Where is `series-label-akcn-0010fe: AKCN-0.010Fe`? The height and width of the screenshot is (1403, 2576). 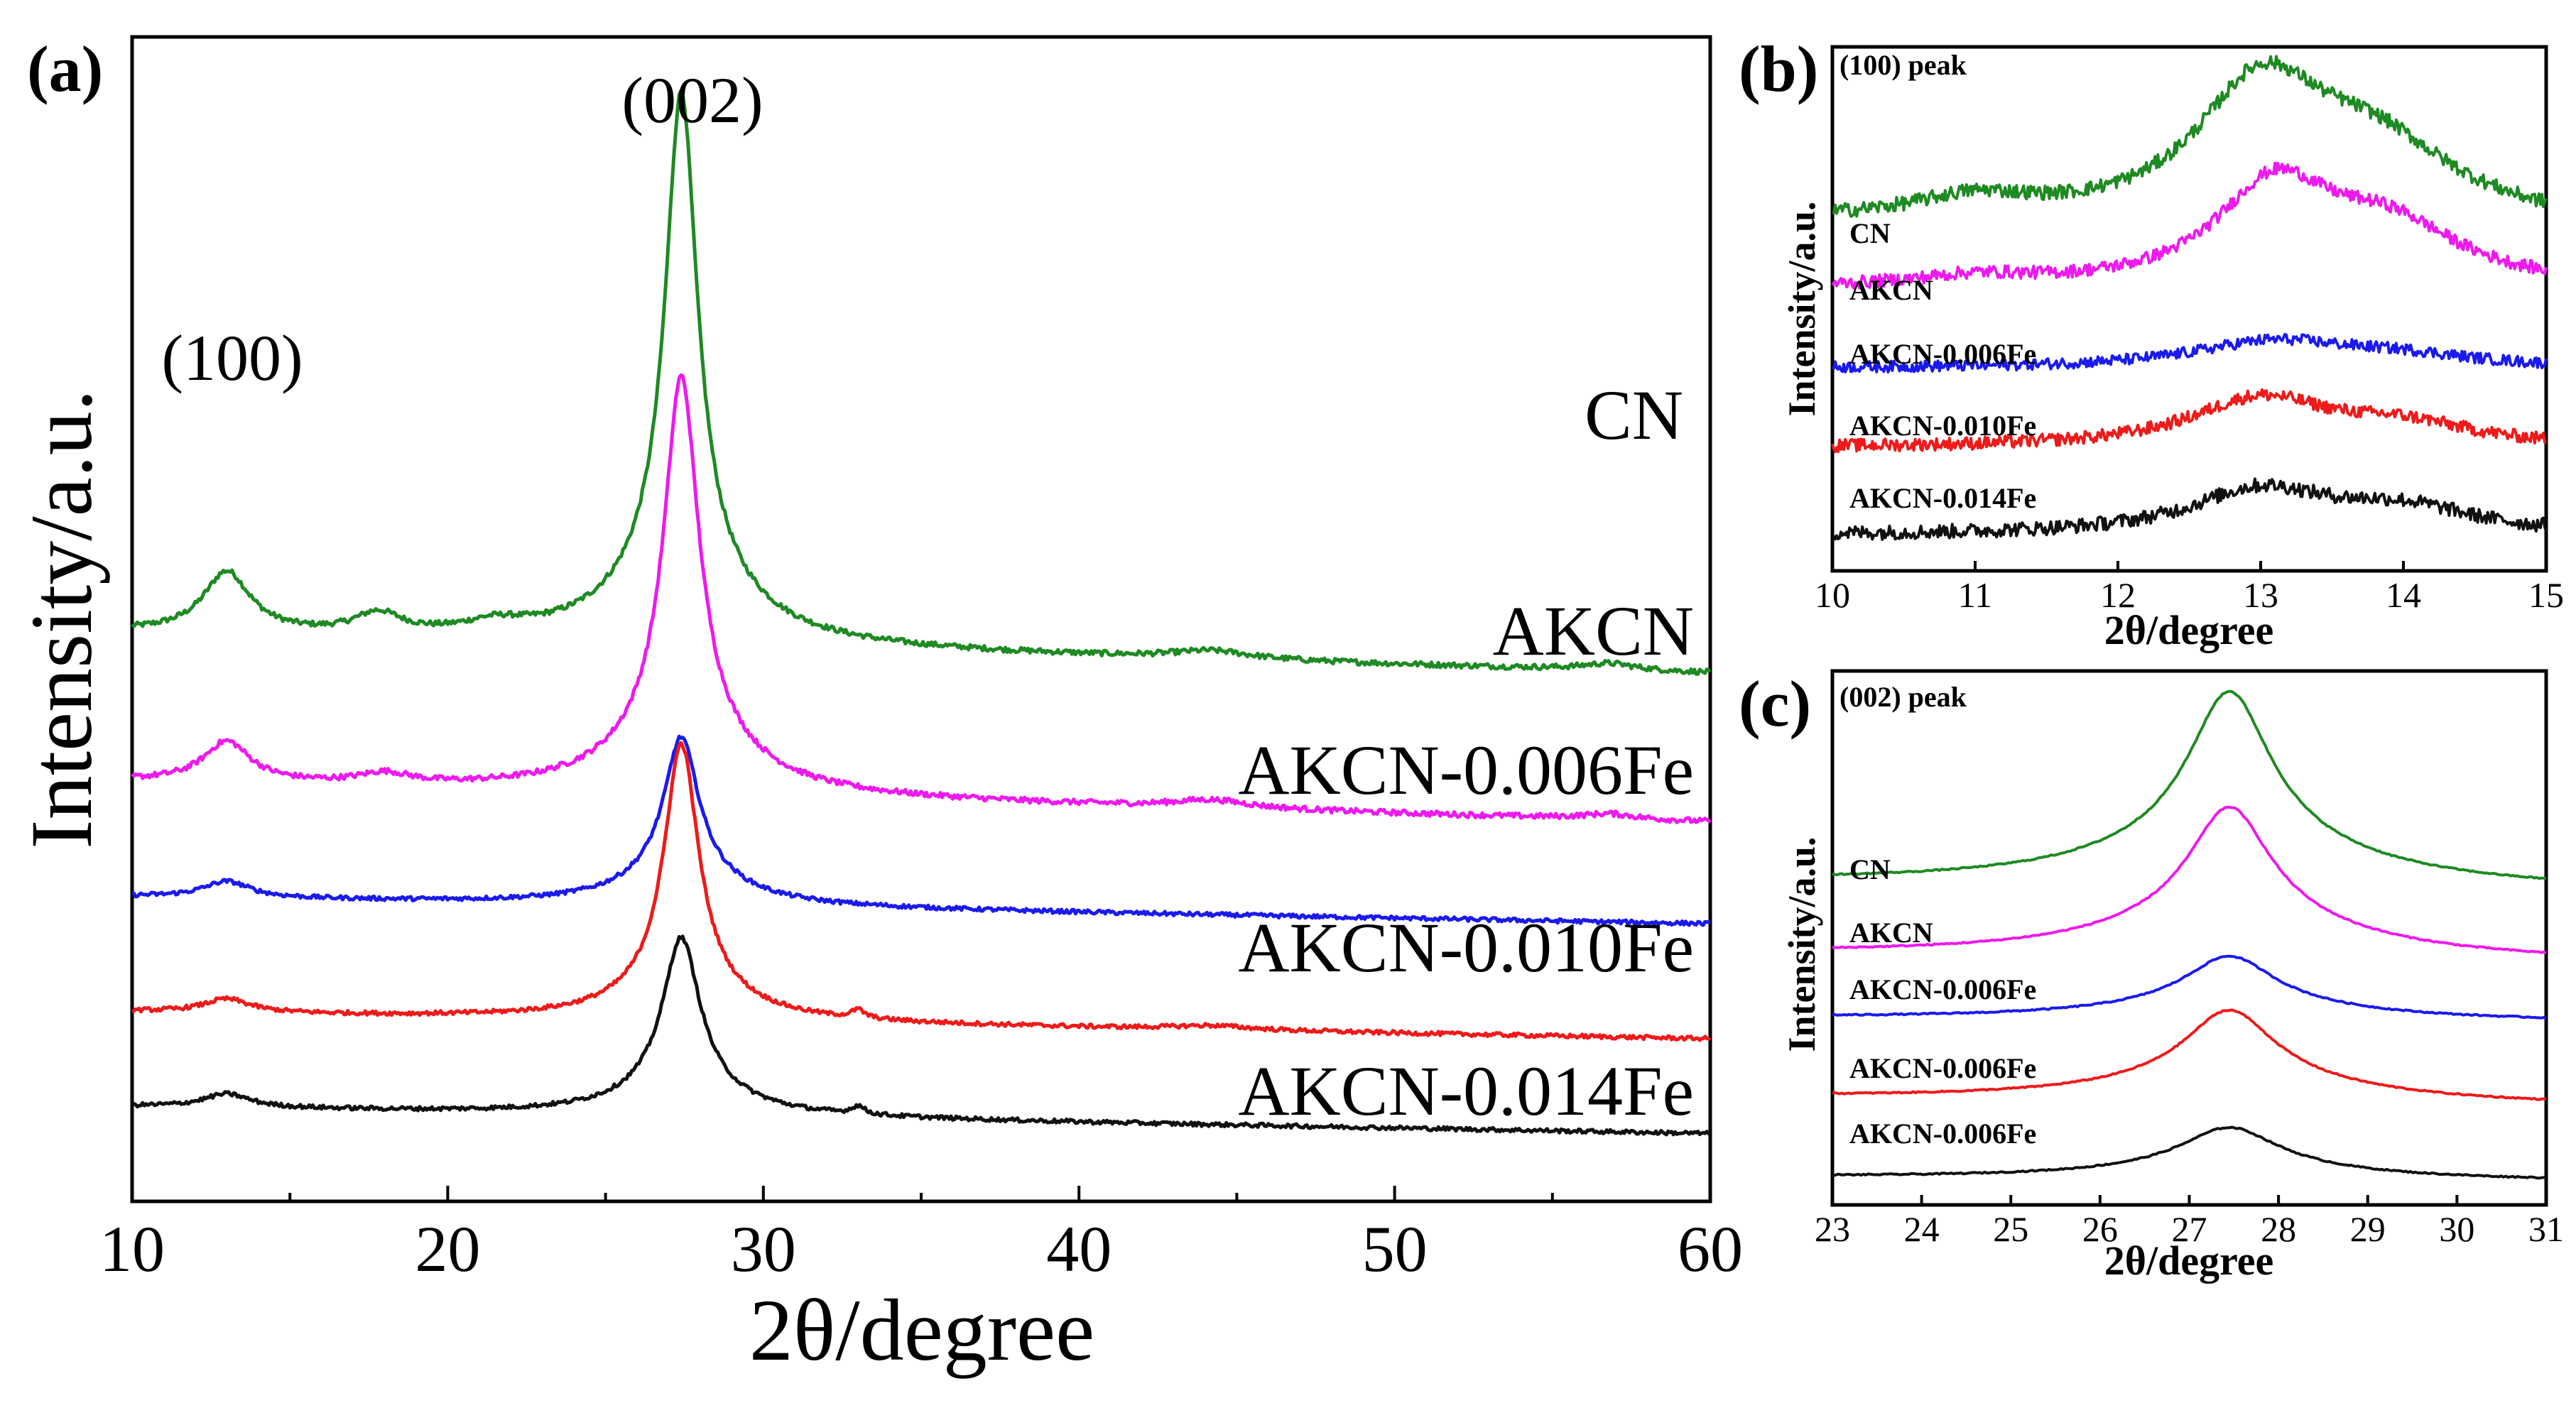 series-label-akcn-0010fe: AKCN-0.010Fe is located at coordinates (1466, 947).